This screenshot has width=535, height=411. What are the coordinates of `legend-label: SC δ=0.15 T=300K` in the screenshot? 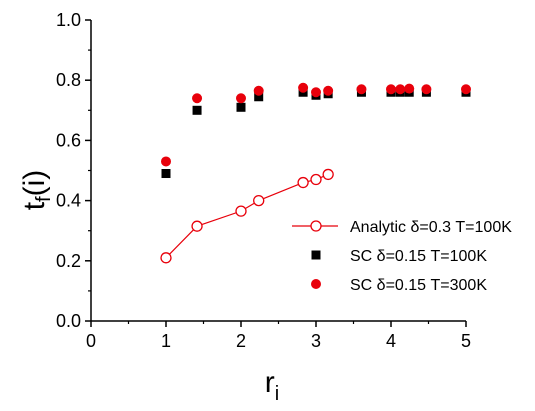 It's located at (418, 285).